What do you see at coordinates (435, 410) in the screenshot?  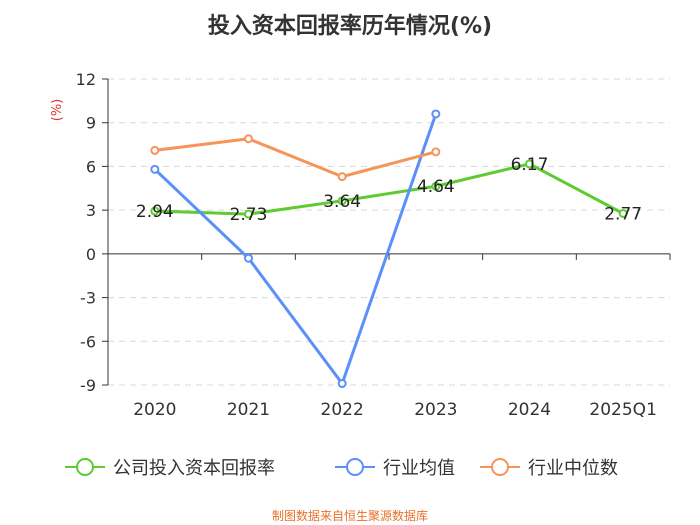 I see `x-tick-label-2023: 2023` at bounding box center [435, 410].